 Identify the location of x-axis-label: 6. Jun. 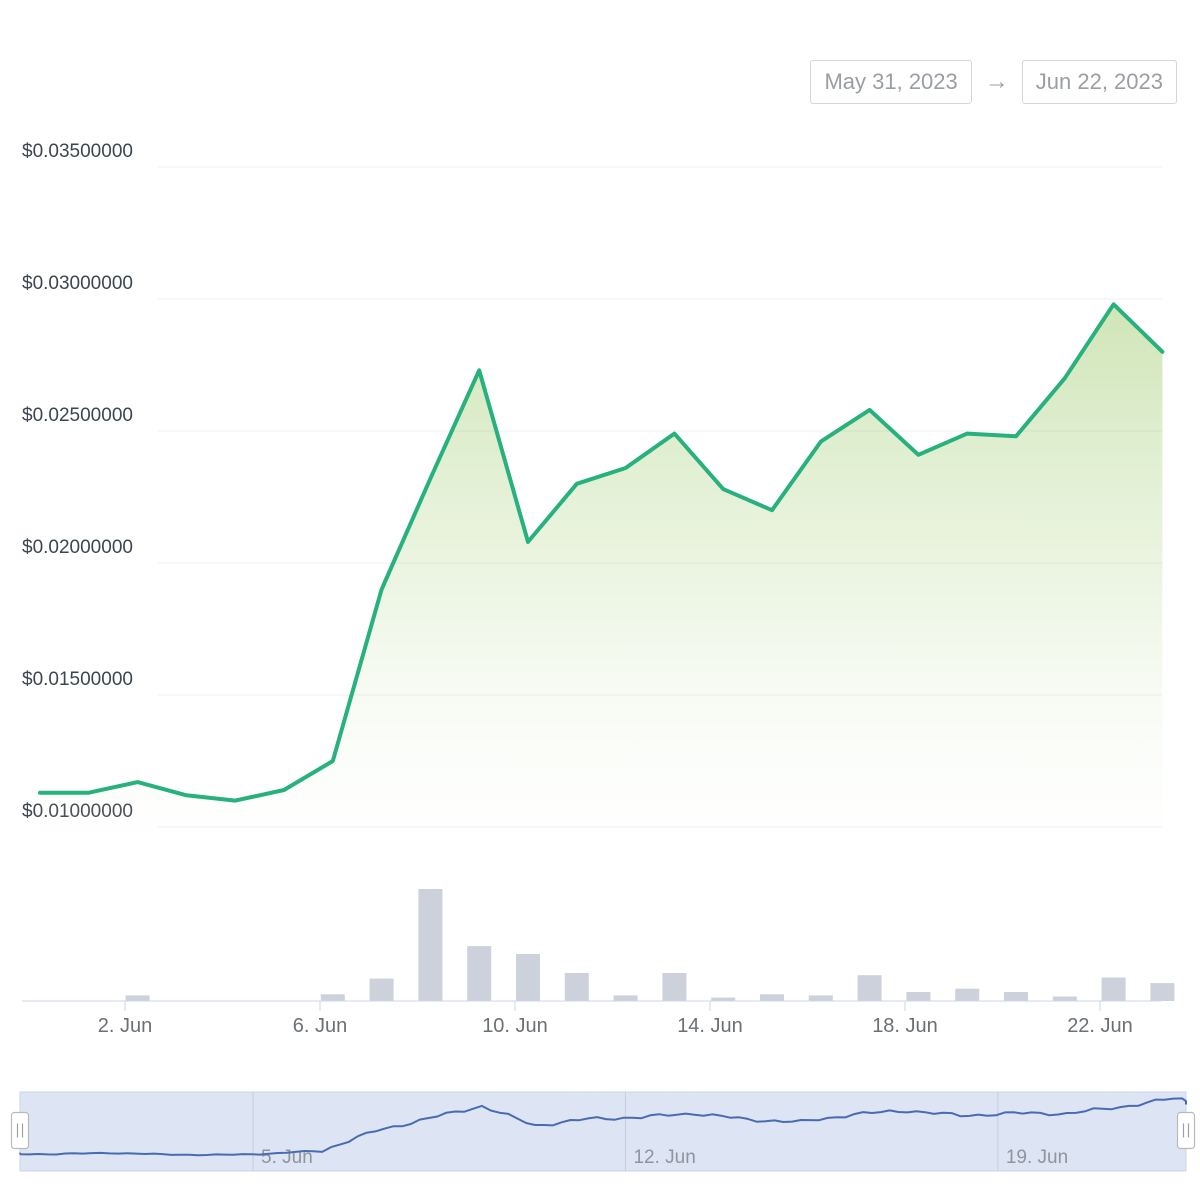
(320, 1026).